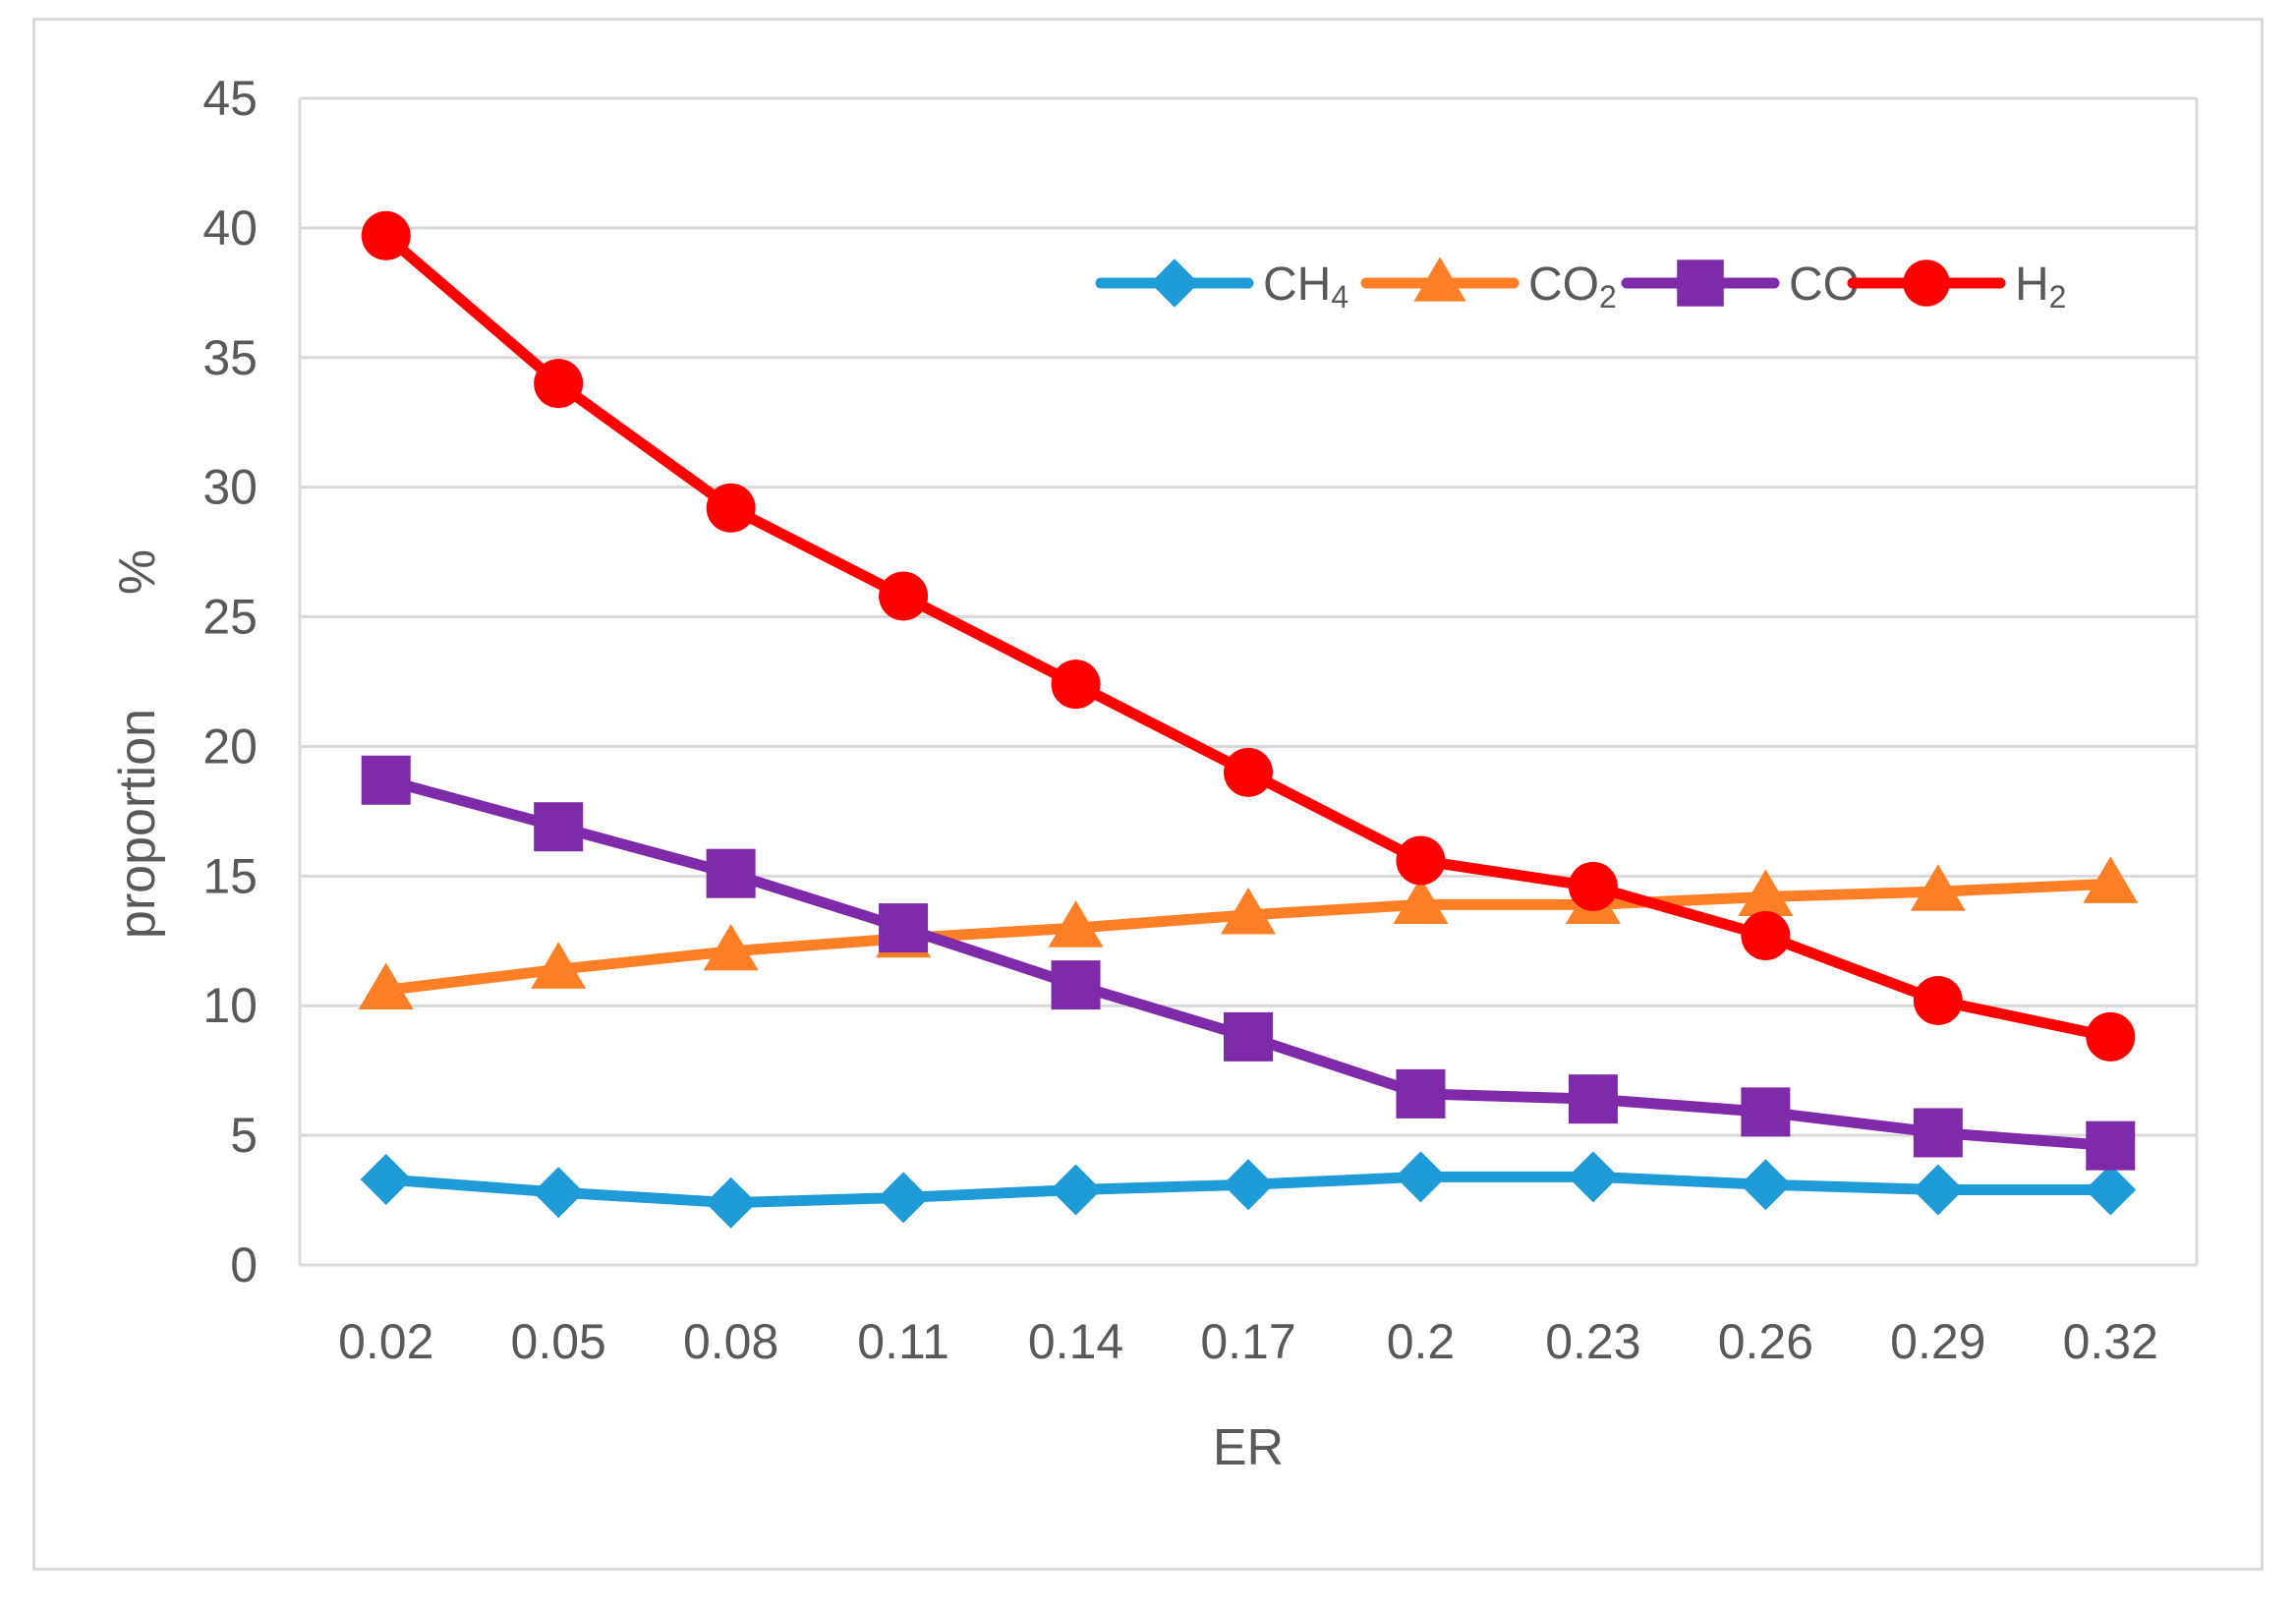 The image size is (2296, 1608). I want to click on x-tick-label: 0.11, so click(903, 1341).